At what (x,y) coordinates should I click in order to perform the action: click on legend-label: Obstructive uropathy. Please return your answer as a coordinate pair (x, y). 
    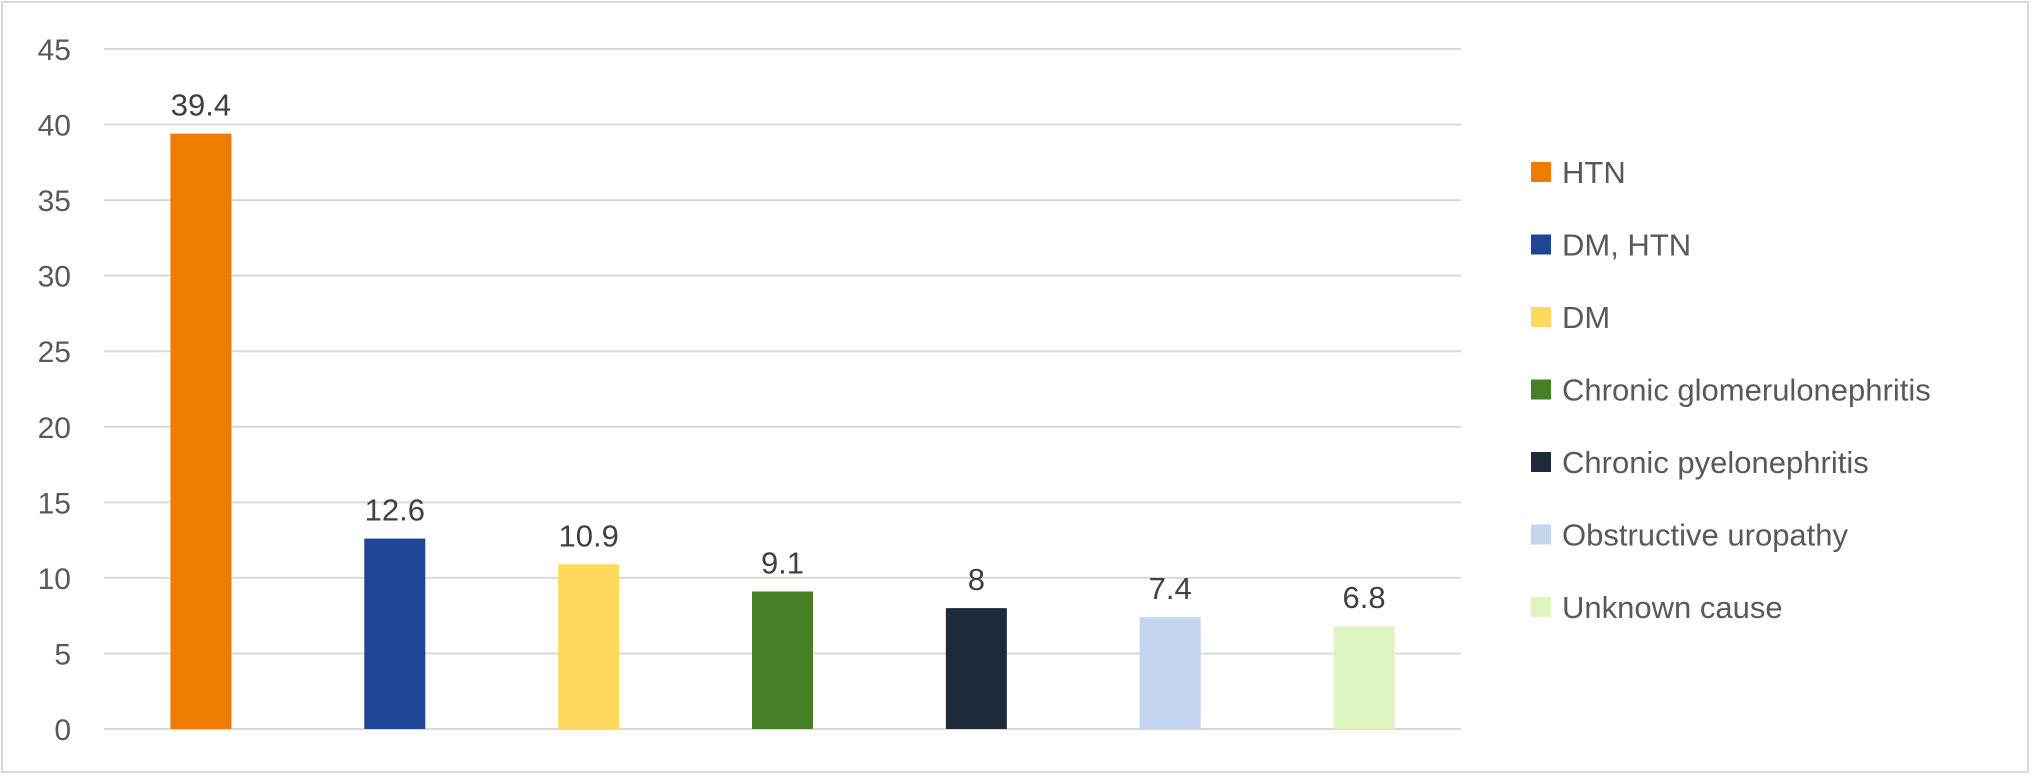
    Looking at the image, I should click on (1705, 535).